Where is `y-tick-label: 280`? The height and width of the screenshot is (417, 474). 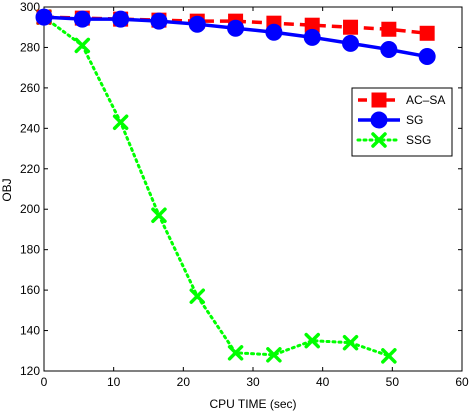 y-tick-label: 280 is located at coordinates (30, 47).